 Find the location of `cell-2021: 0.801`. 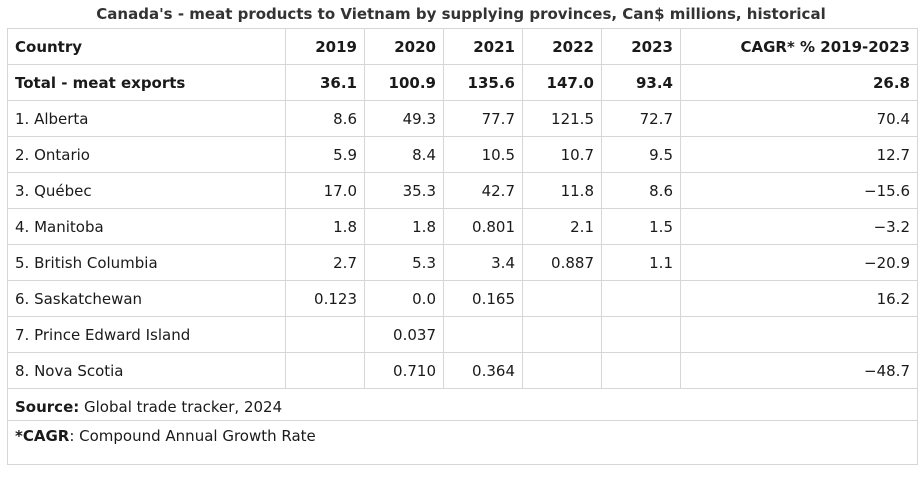

cell-2021: 0.801 is located at coordinates (483, 226).